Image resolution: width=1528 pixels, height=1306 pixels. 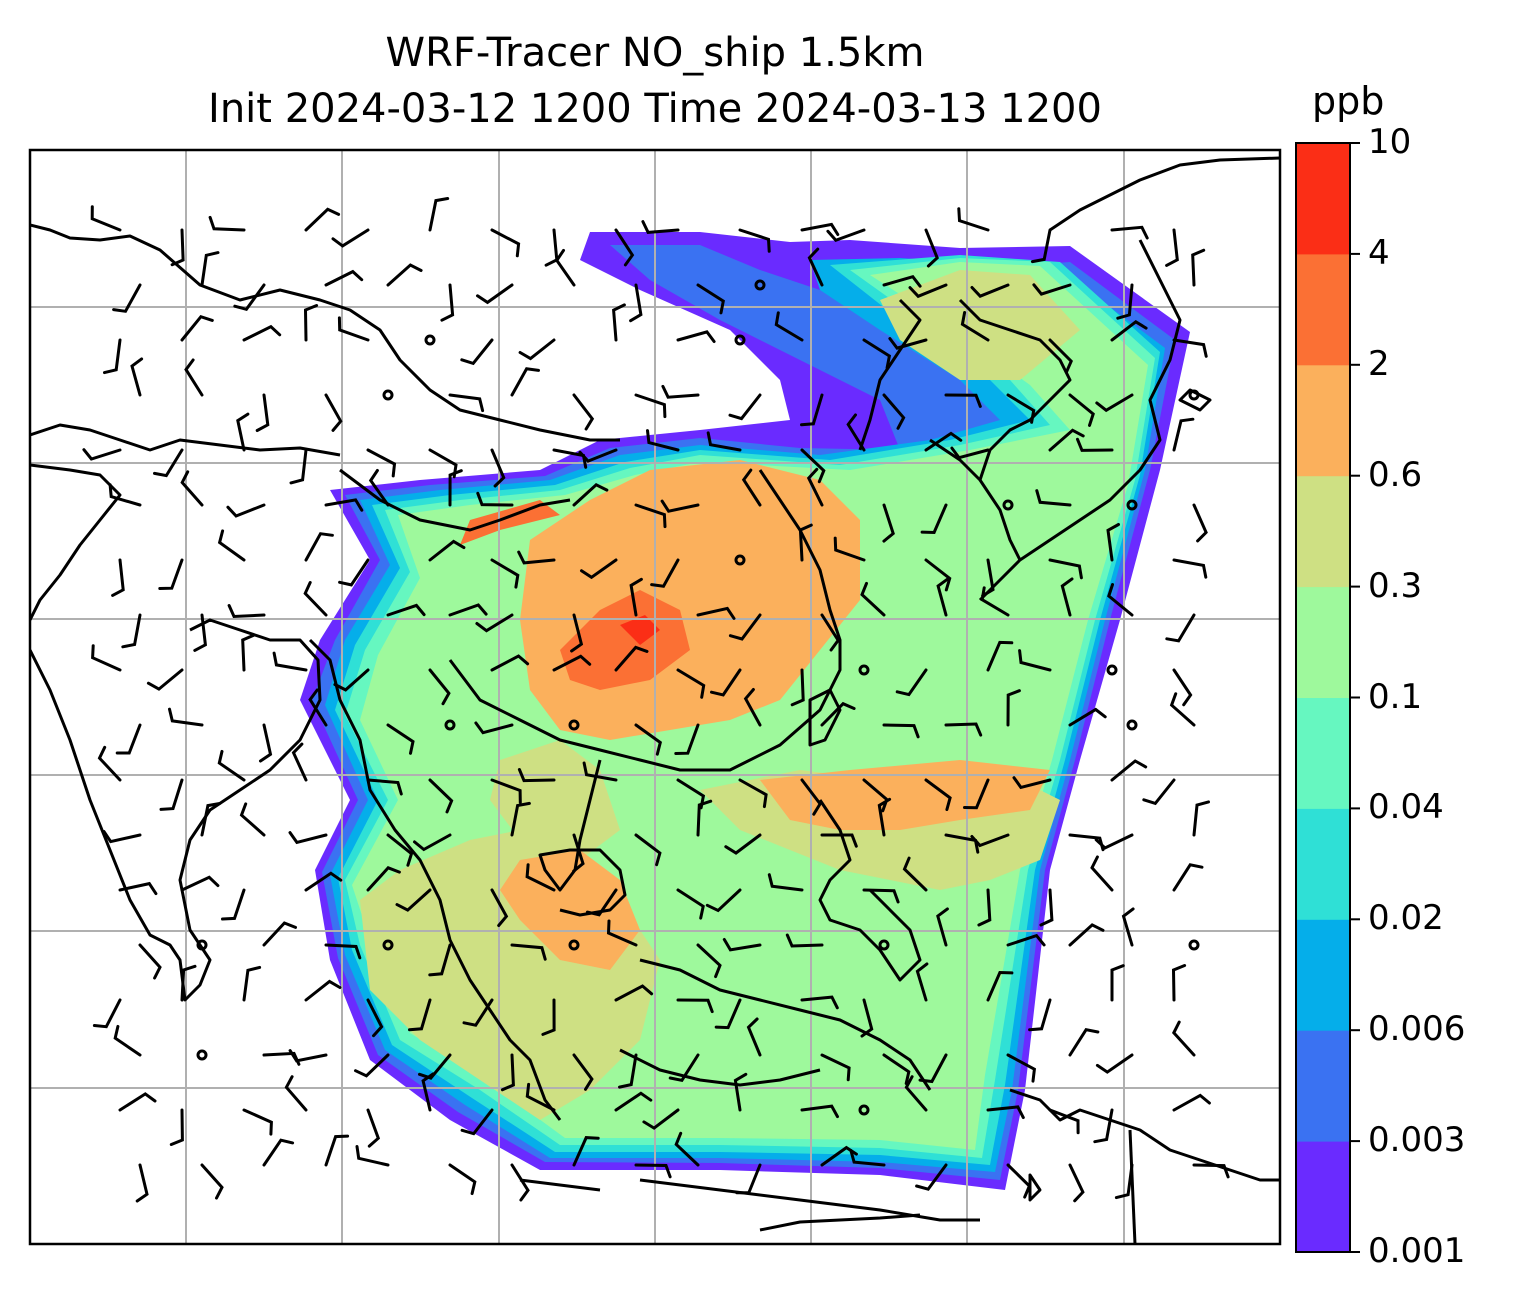 What do you see at coordinates (1406, 807) in the screenshot?
I see `colorbar-tick-label: 0.04` at bounding box center [1406, 807].